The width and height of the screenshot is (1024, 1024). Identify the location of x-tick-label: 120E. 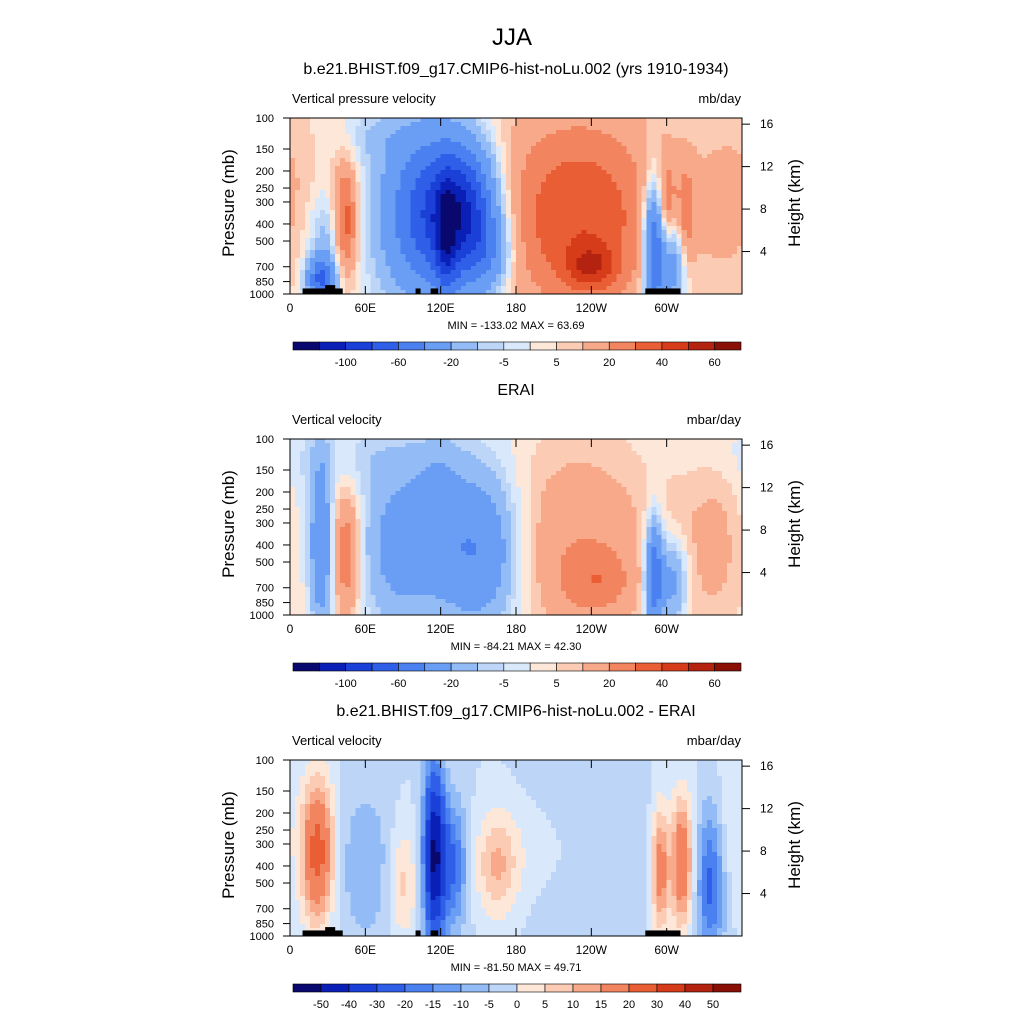
(441, 308).